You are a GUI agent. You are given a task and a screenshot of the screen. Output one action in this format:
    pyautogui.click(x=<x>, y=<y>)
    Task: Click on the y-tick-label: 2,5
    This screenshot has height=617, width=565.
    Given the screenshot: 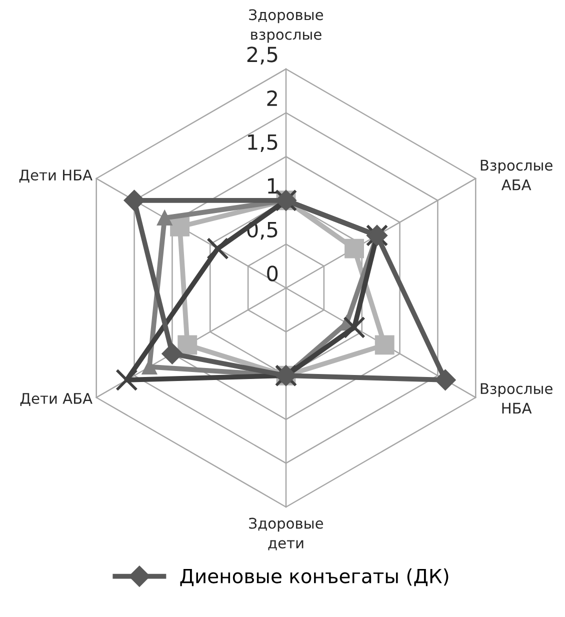 What is the action you would take?
    pyautogui.click(x=262, y=55)
    